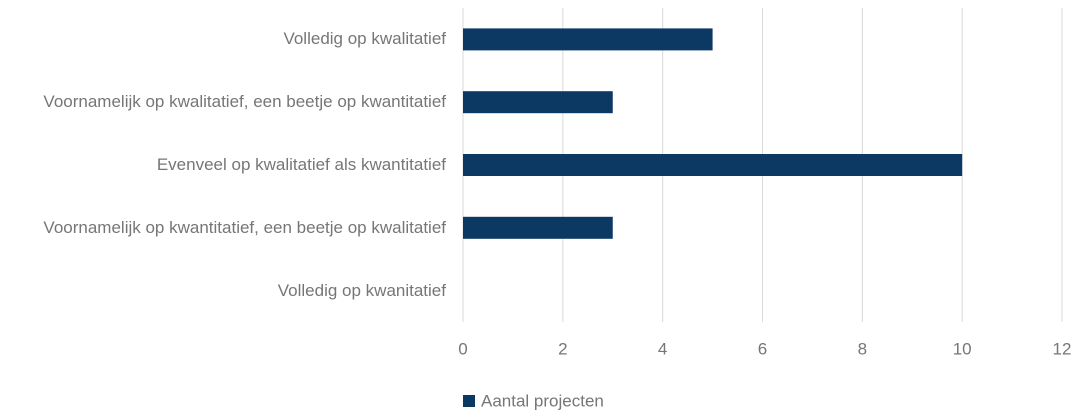 This screenshot has height=414, width=1081. Describe the element at coordinates (662, 348) in the screenshot. I see `x-tick-label: 4` at that location.